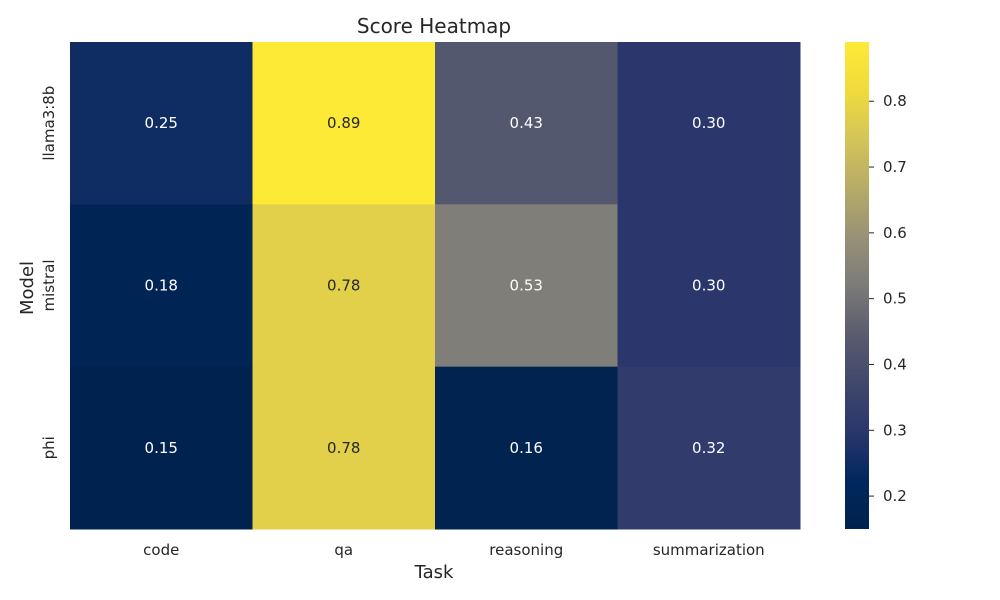 The image size is (1000, 600). I want to click on x-tick-labels: code qa reasoning summarization, so click(454, 550).